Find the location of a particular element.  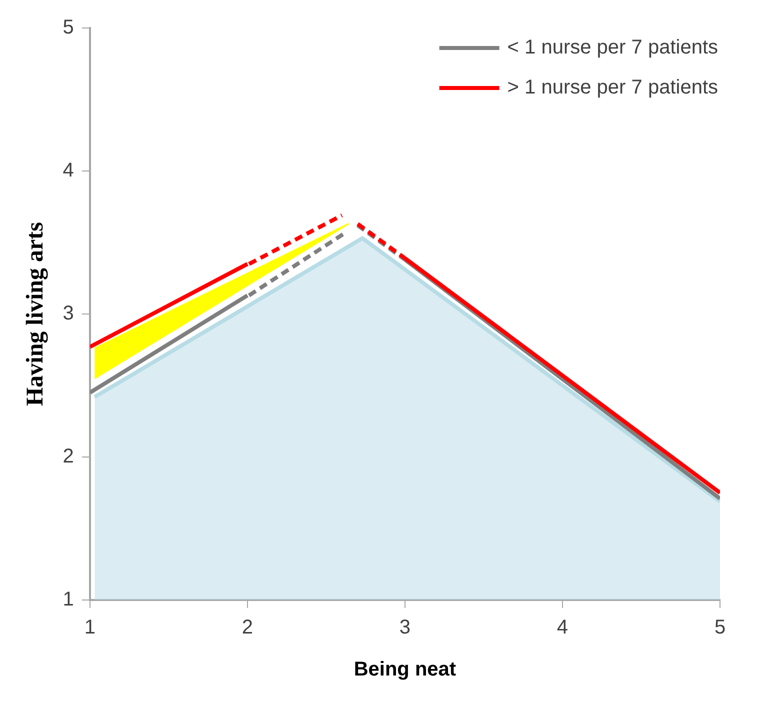

x-tick-label: 2 is located at coordinates (248, 627).